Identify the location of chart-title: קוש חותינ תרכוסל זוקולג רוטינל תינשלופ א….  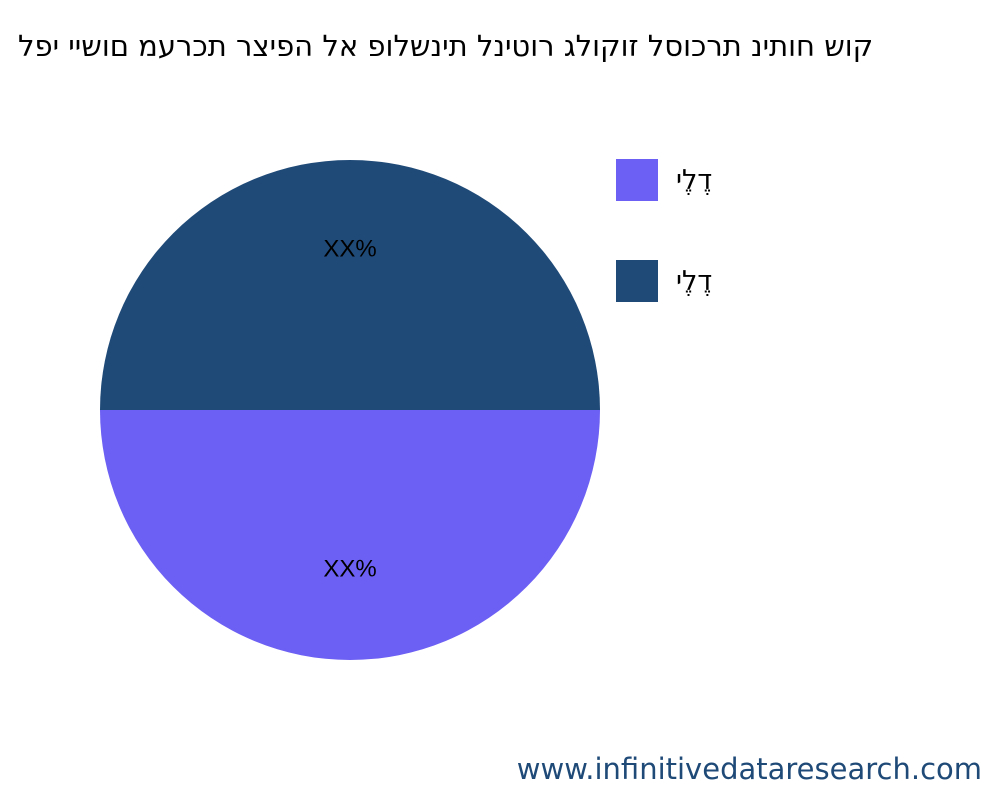
(446, 46).